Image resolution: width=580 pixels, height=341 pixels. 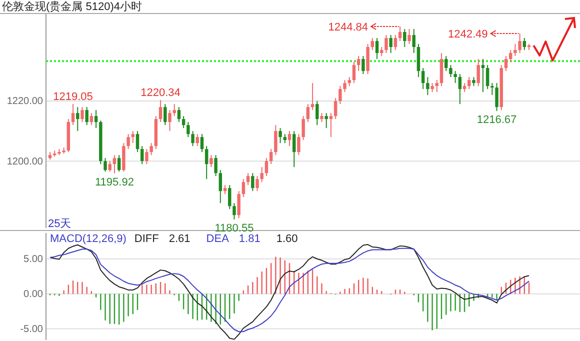 What do you see at coordinates (468, 34) in the screenshot?
I see `annotation: 1242.49` at bounding box center [468, 34].